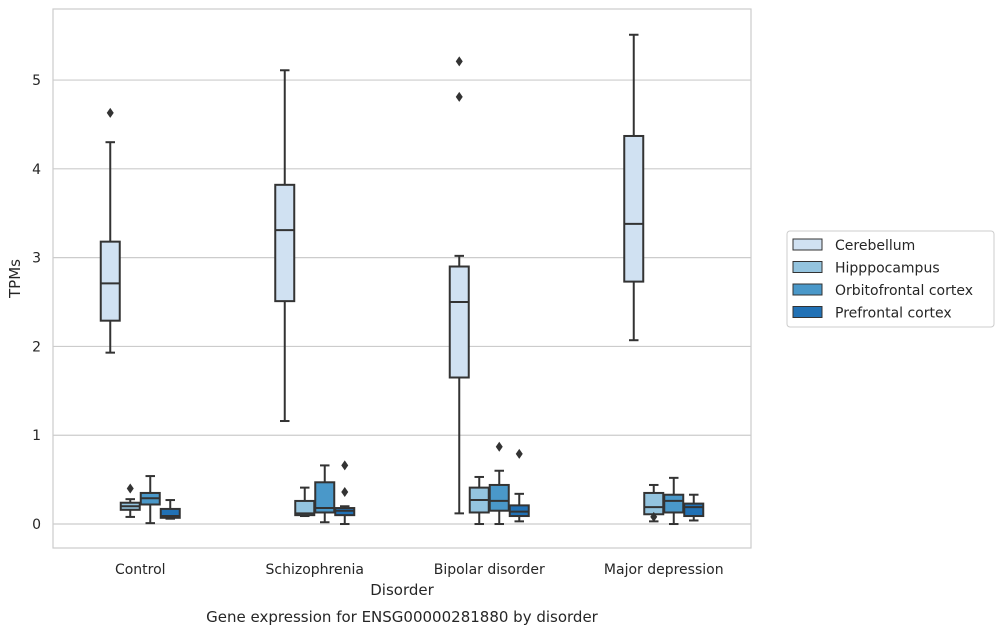 The width and height of the screenshot is (1003, 634). I want to click on legend-label: Cerebellum, so click(875, 246).